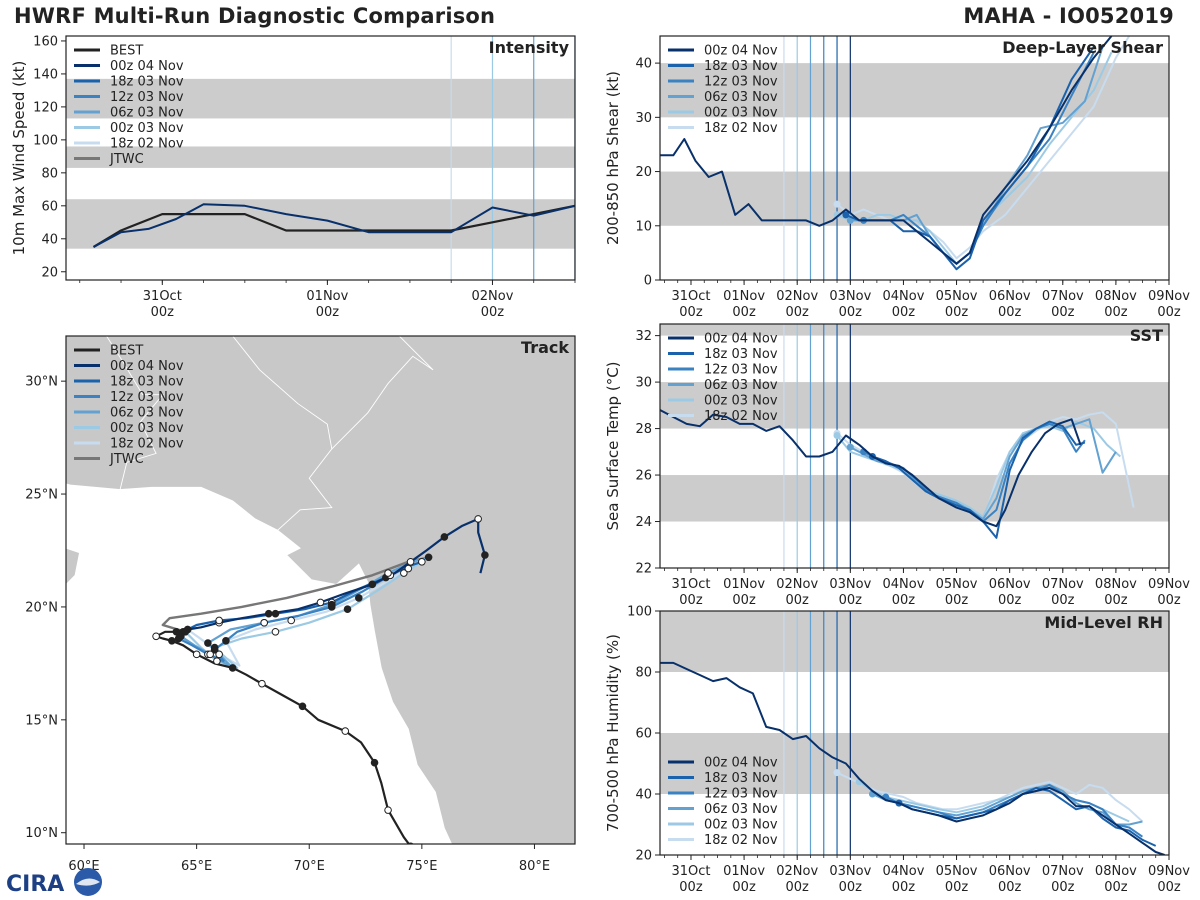  Describe the element at coordinates (534, 866) in the screenshot. I see `x-tick-label: 80°E` at that location.